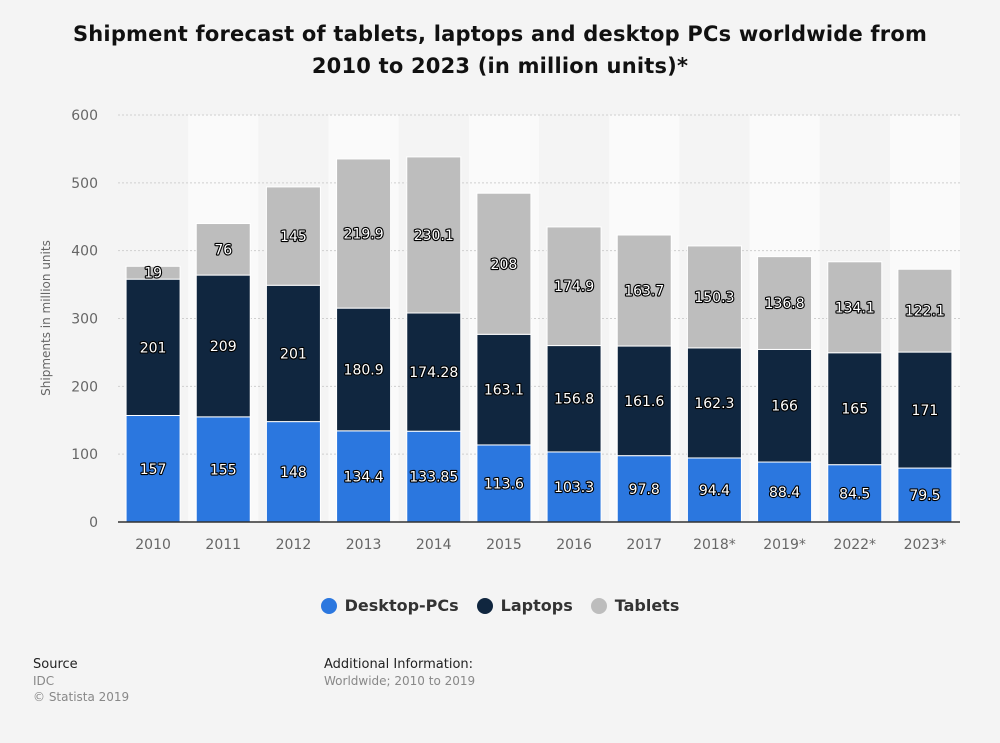  I want to click on data-label: 84.5, so click(854, 494).